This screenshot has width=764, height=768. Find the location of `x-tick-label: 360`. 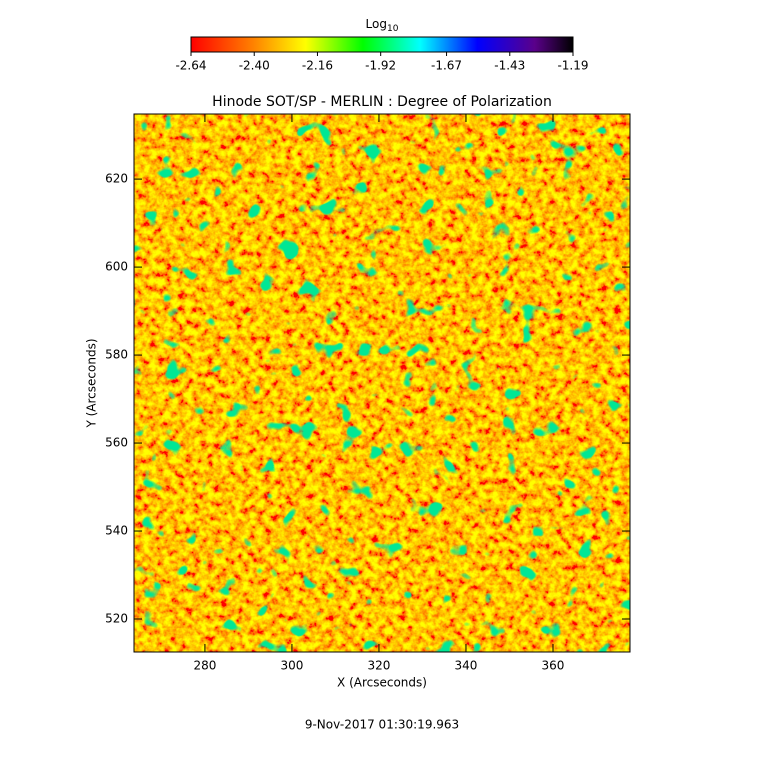

x-tick-label: 360 is located at coordinates (553, 666).